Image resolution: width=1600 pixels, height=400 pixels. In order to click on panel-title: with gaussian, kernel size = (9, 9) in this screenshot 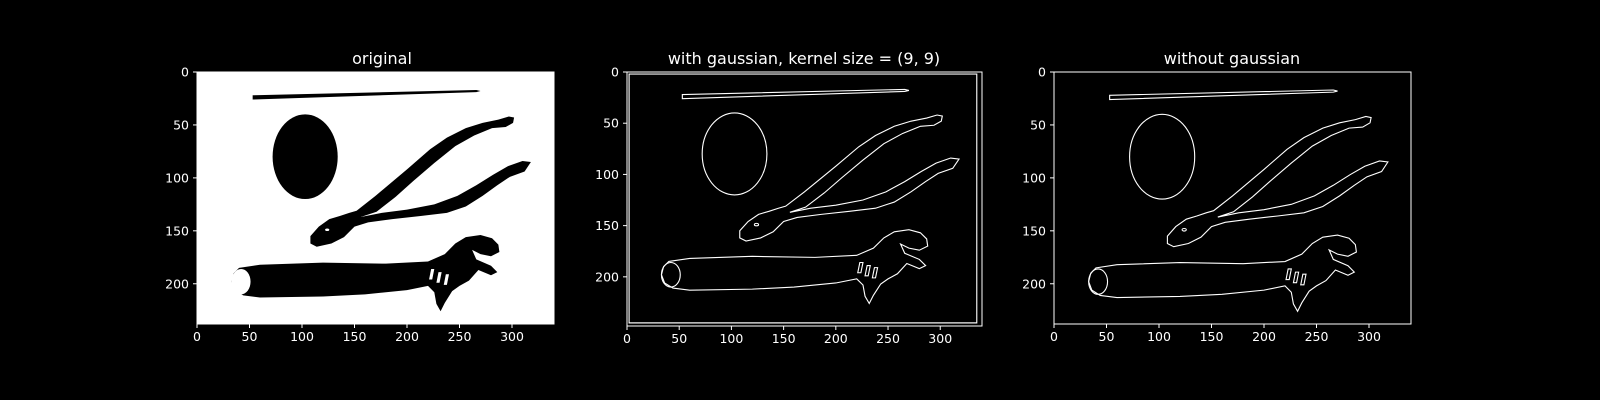, I will do `click(804, 58)`.